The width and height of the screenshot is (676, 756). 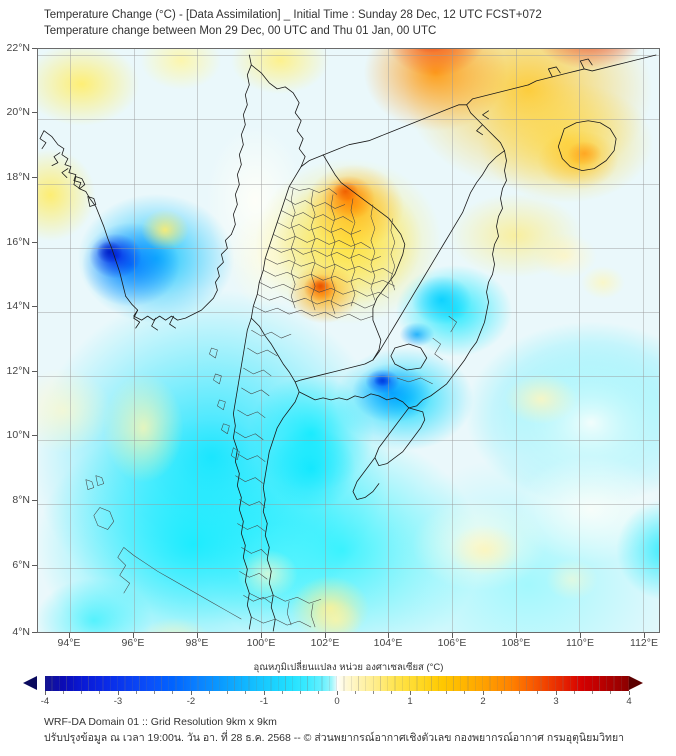 What do you see at coordinates (45, 701) in the screenshot?
I see `colorbar-tick-label: -4` at bounding box center [45, 701].